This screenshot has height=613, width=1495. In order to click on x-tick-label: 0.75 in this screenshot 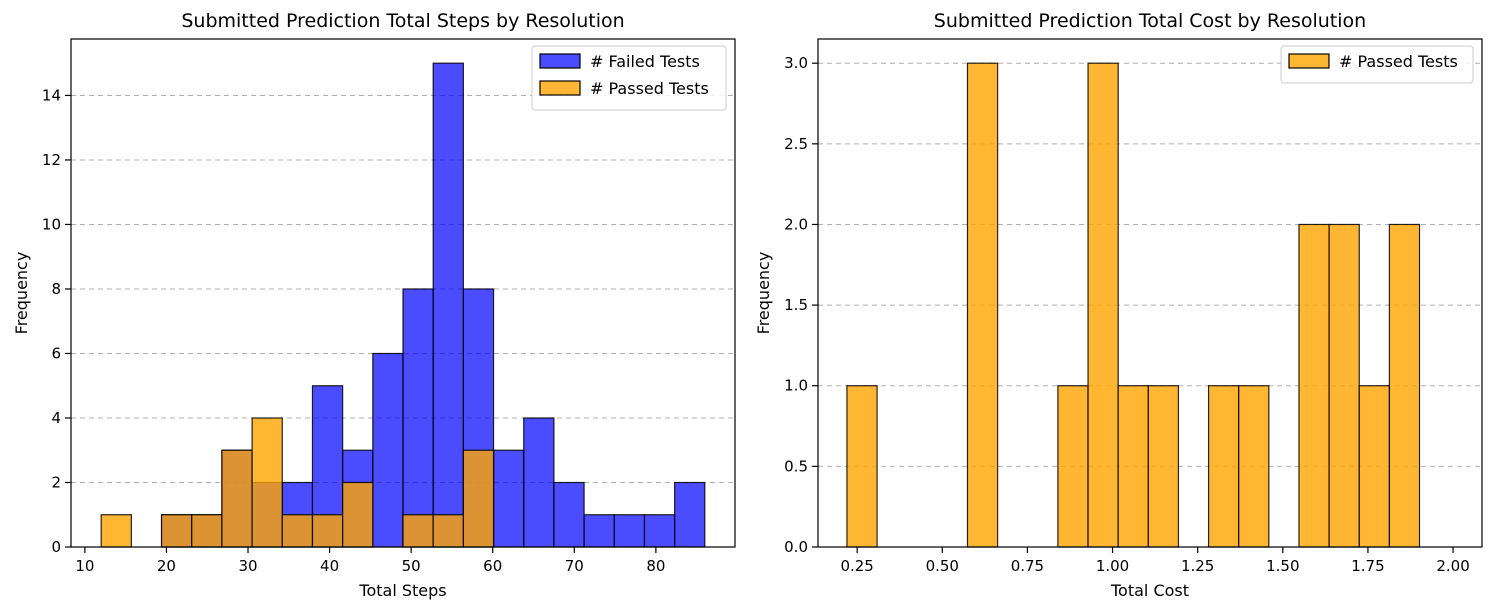, I will do `click(1027, 566)`.